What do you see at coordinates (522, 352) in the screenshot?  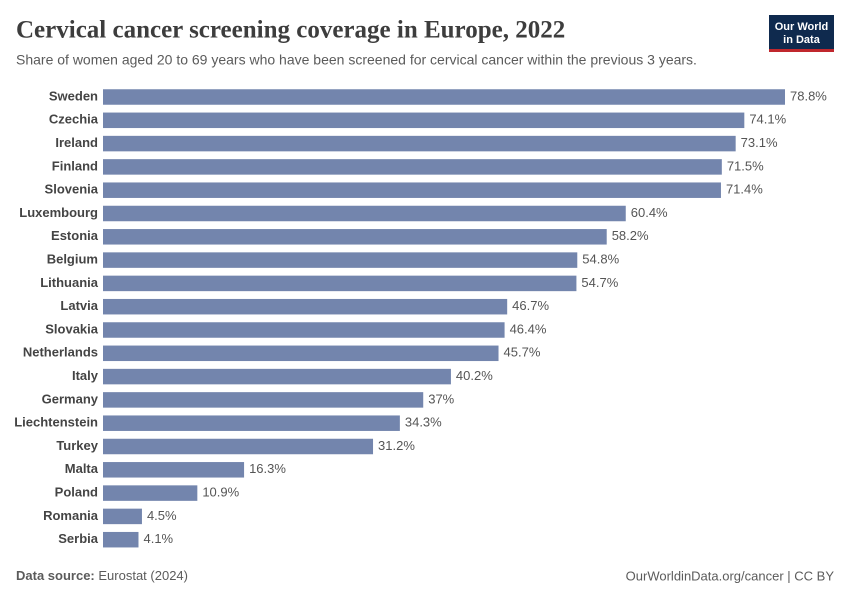 I see `data-label: 45.7%` at bounding box center [522, 352].